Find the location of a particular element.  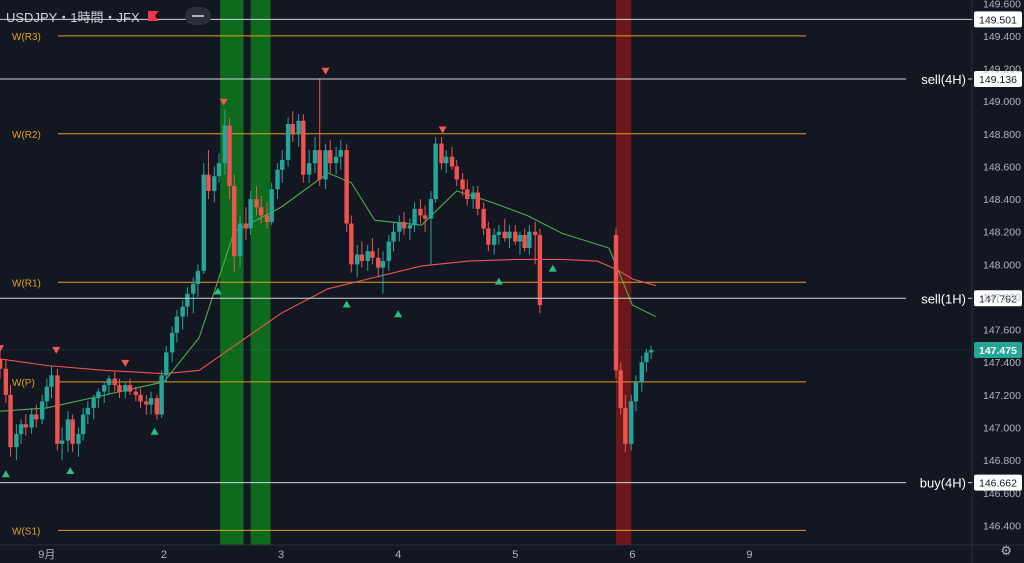

symbol-header: USDJPY・1時間・JFX is located at coordinates (108, 16).